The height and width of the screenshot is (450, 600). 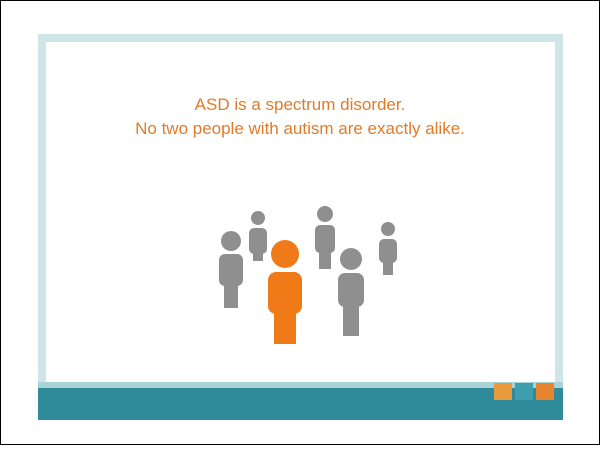 What do you see at coordinates (300, 104) in the screenshot?
I see `slide-line: ASD is a spectrum disorder.` at bounding box center [300, 104].